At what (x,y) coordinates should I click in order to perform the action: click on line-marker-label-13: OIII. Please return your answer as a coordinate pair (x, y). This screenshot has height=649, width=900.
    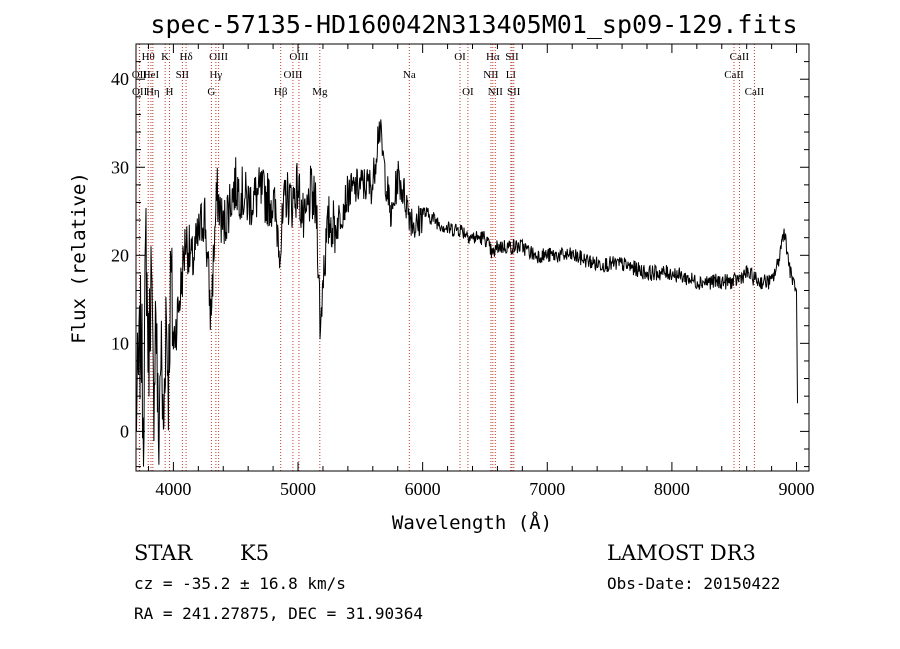
    Looking at the image, I should click on (298, 57).